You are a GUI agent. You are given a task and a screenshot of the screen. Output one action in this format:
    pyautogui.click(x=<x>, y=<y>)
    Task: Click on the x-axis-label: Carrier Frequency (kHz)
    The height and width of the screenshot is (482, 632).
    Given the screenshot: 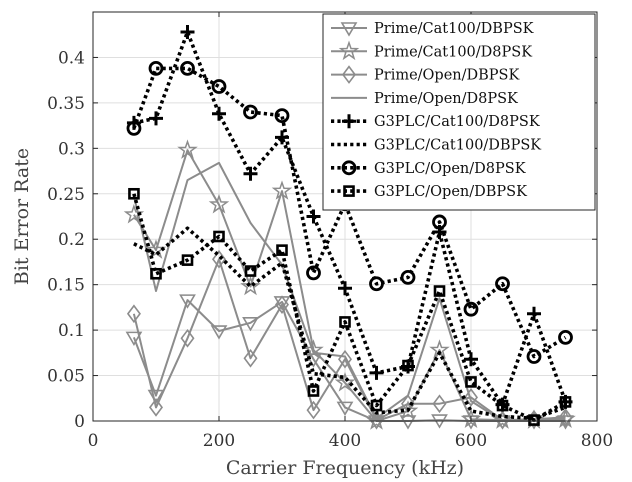 What is the action you would take?
    pyautogui.click(x=345, y=468)
    